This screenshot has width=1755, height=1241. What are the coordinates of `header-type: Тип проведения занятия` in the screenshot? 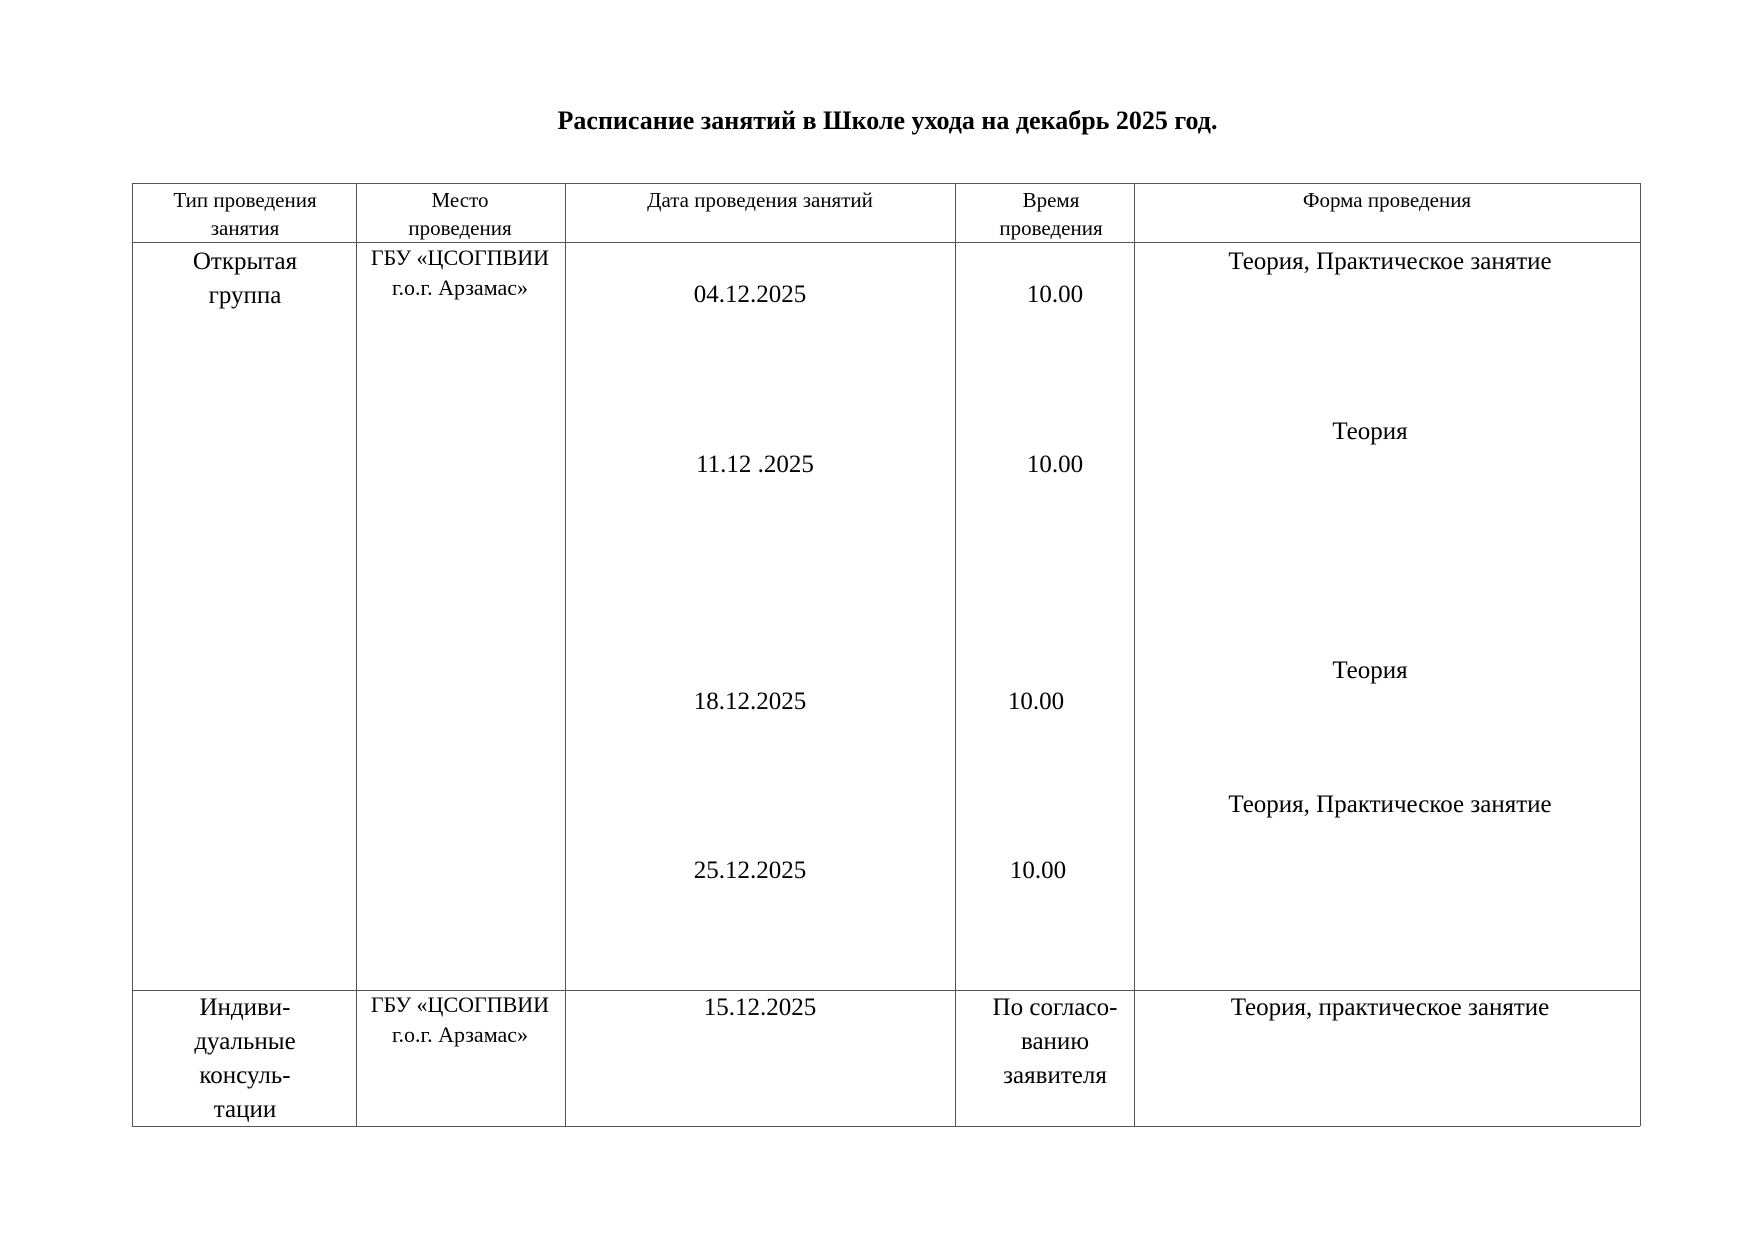 It's located at (245, 214).